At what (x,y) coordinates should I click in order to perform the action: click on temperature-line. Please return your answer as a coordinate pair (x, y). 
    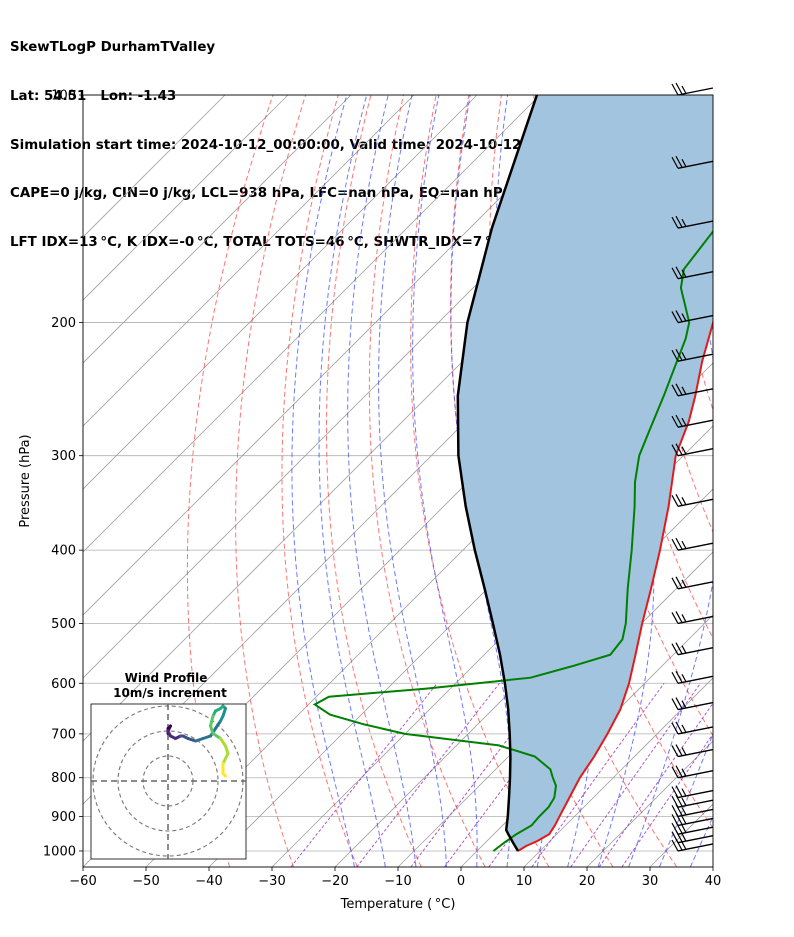
    Looking at the image, I should click on (615, 585).